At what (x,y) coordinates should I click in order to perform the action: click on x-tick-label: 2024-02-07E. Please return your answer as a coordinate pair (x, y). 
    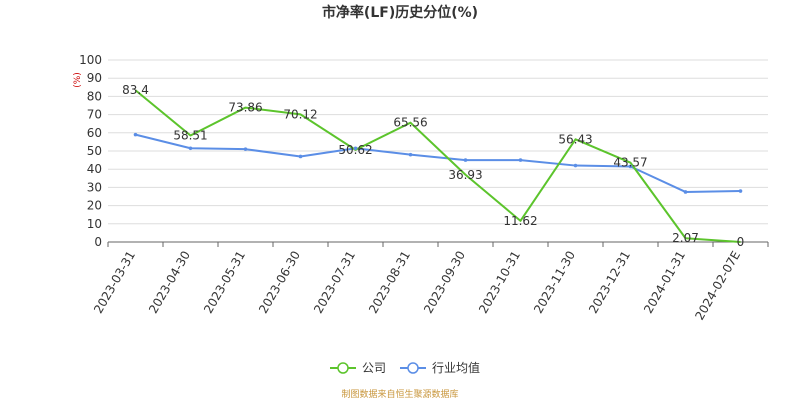
    Looking at the image, I should click on (717, 286).